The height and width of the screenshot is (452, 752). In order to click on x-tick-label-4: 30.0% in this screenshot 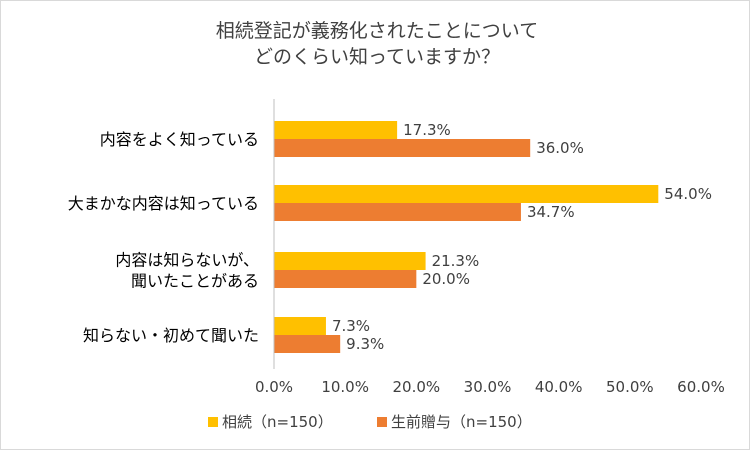, I will do `click(488, 387)`.